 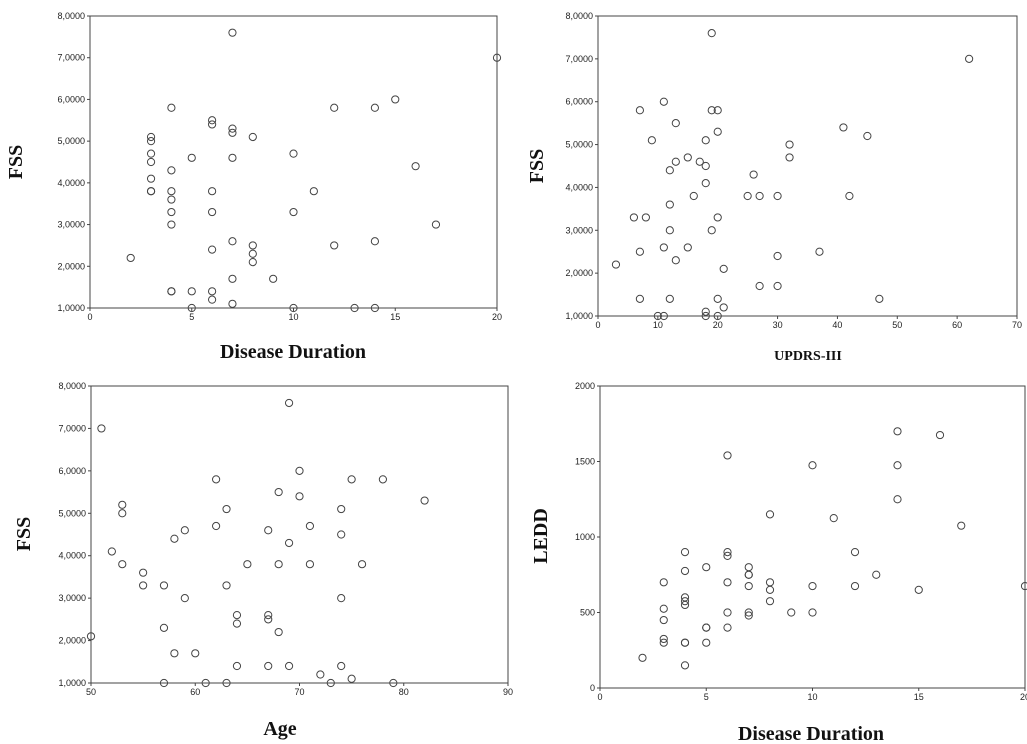 I want to click on x-tick-label: 0, so click(x=599, y=697).